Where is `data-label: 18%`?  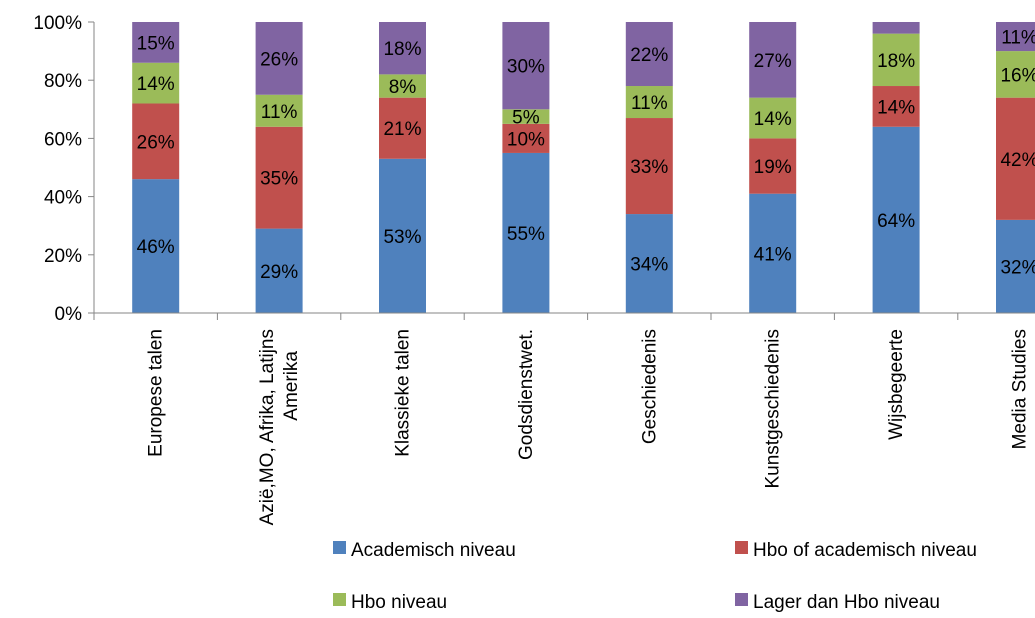 data-label: 18% is located at coordinates (402, 49).